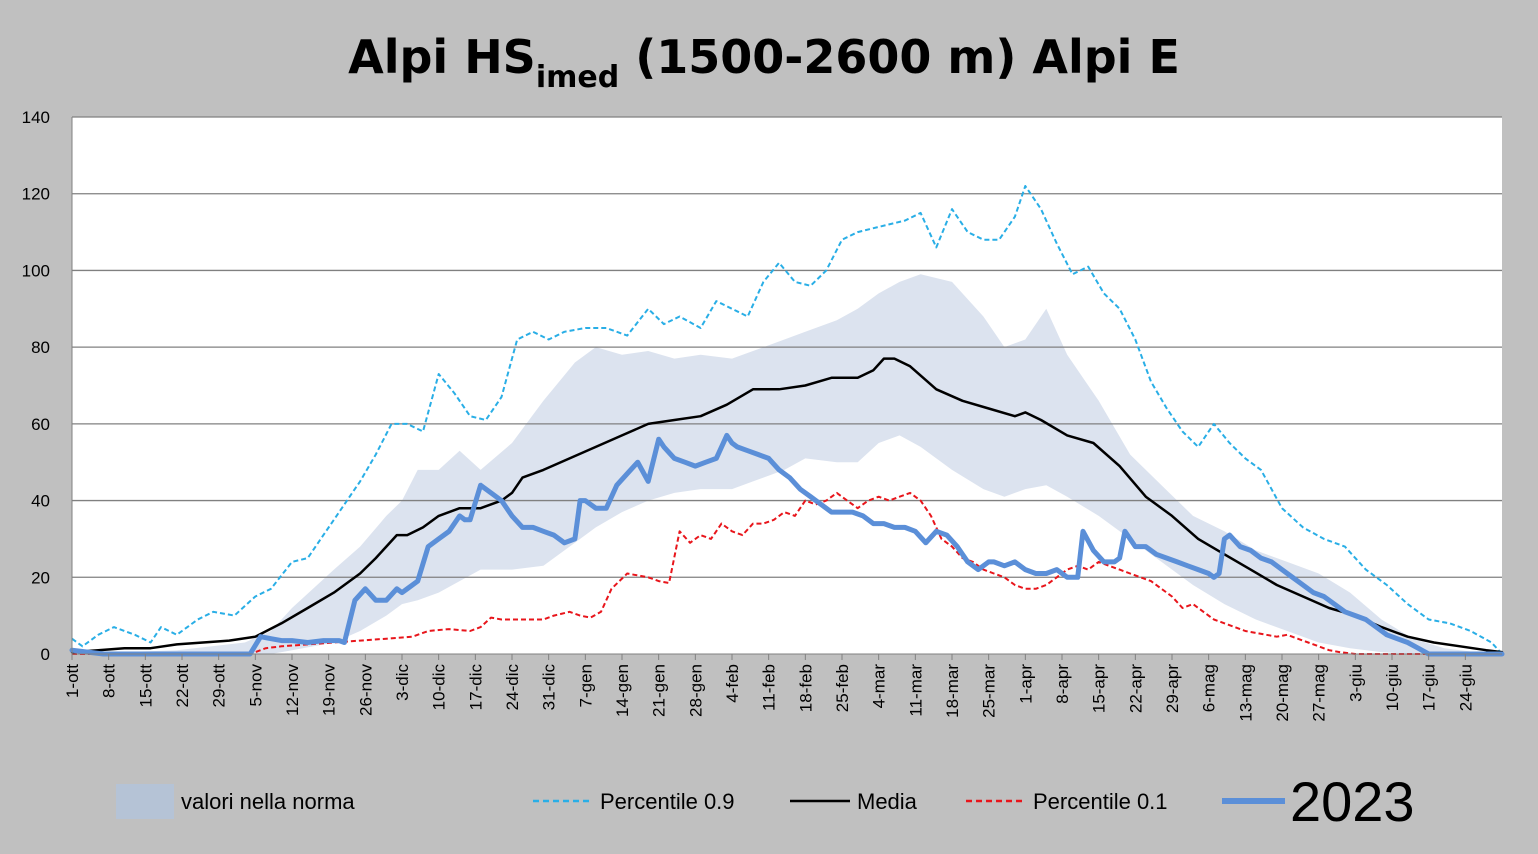 This screenshot has height=854, width=1538. Describe the element at coordinates (842, 688) in the screenshot. I see `x-tick-label: 25-feb` at that location.